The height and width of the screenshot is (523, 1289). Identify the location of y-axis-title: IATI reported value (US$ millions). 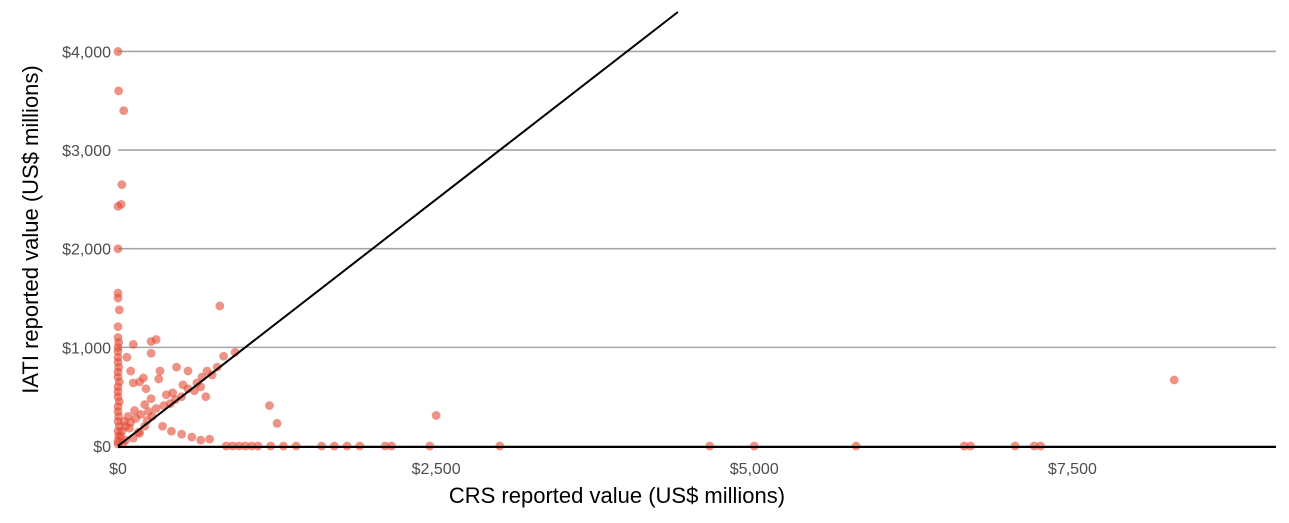
(30, 229).